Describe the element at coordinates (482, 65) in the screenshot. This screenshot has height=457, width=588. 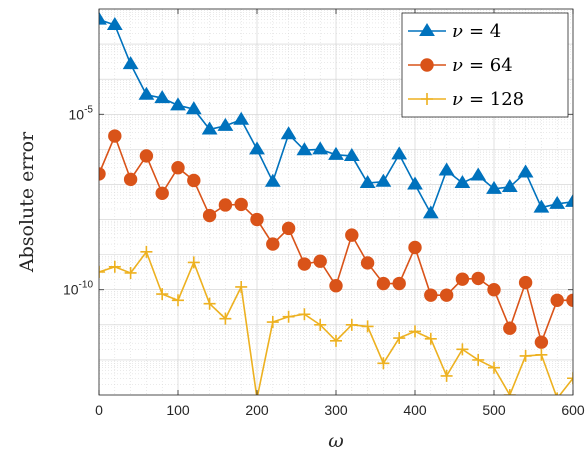
I see `legend-label: ν = 64` at that location.